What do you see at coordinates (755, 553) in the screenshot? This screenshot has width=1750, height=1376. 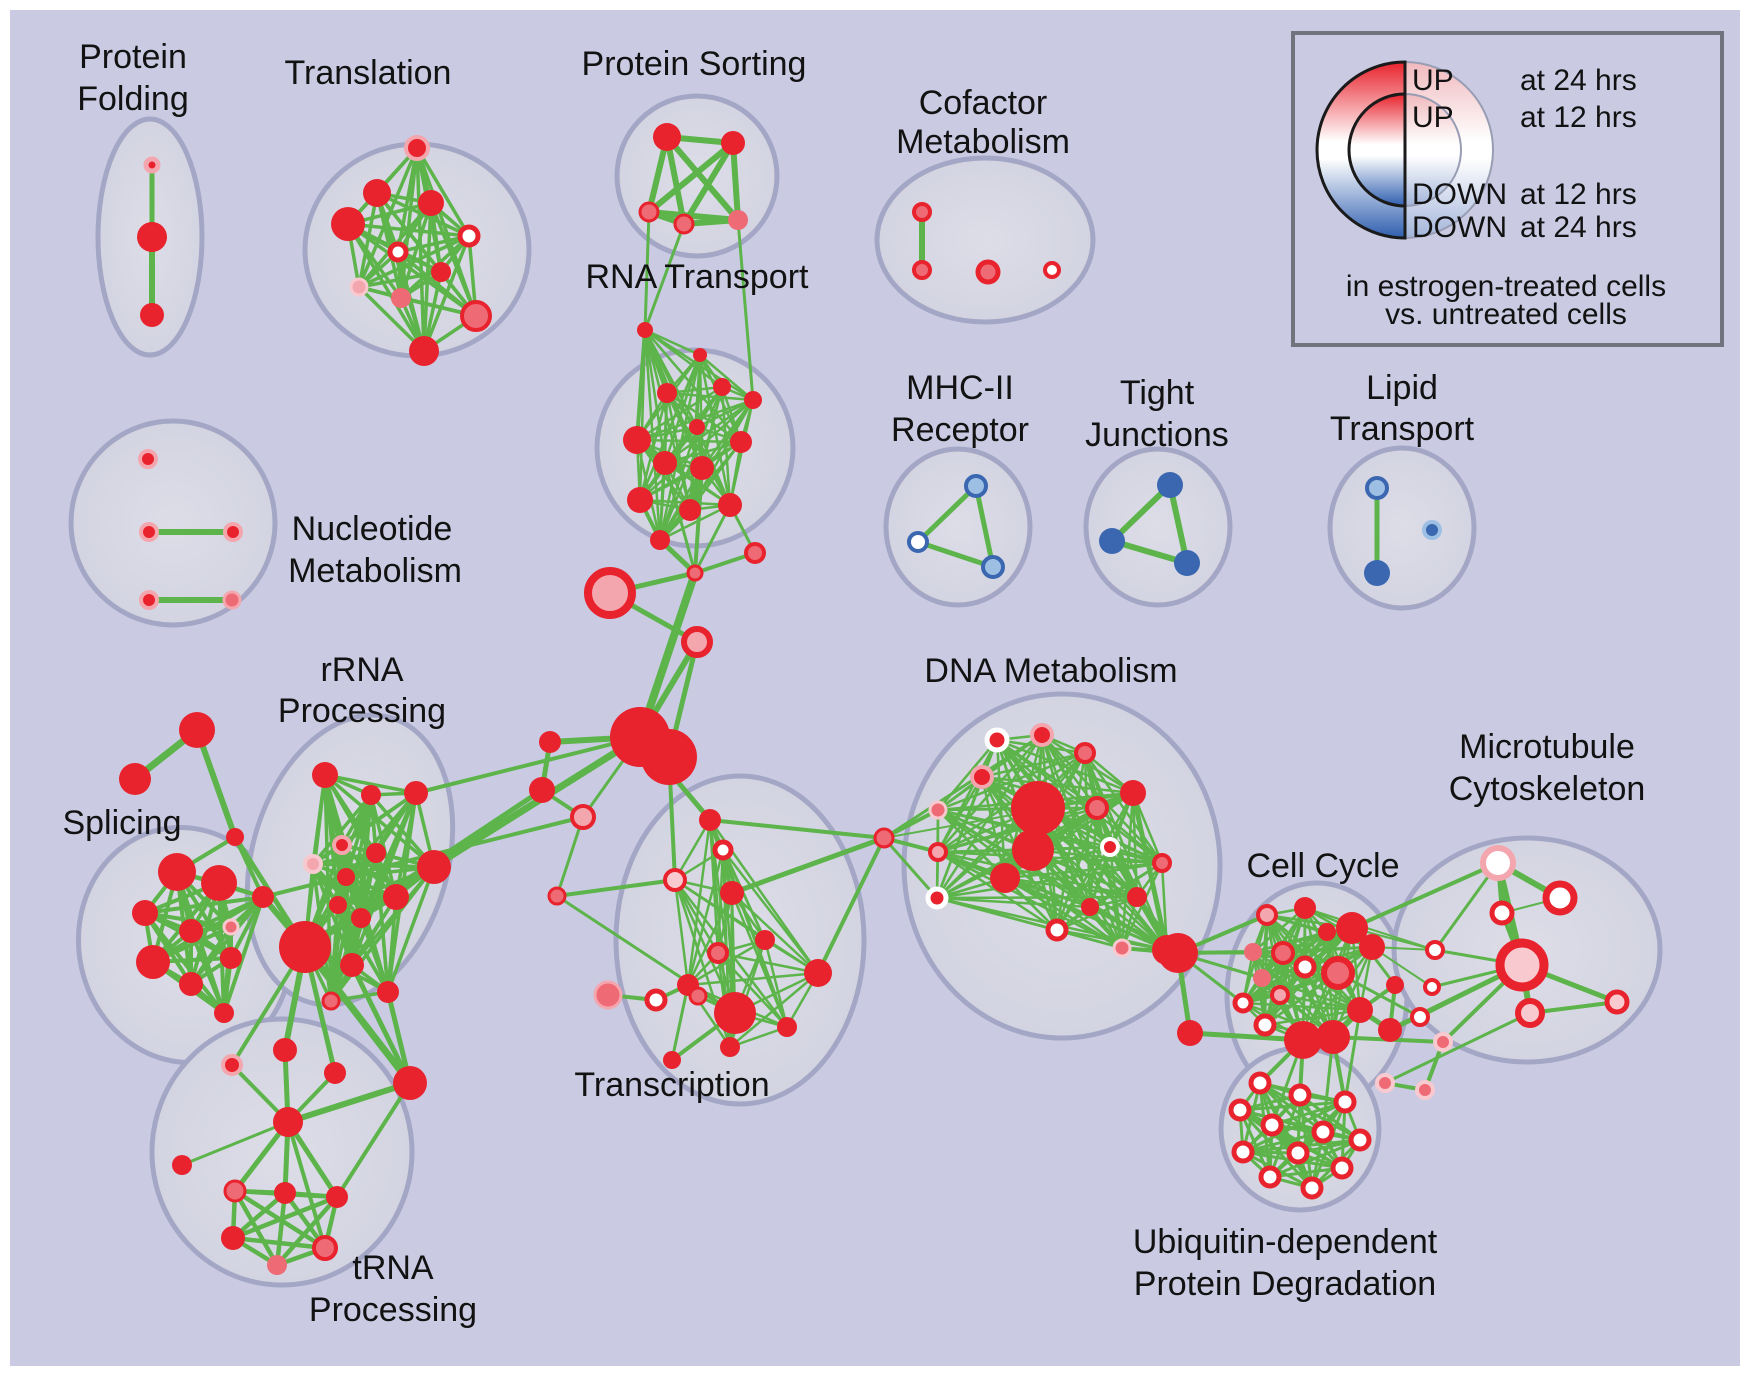 I see `network-node-x1` at bounding box center [755, 553].